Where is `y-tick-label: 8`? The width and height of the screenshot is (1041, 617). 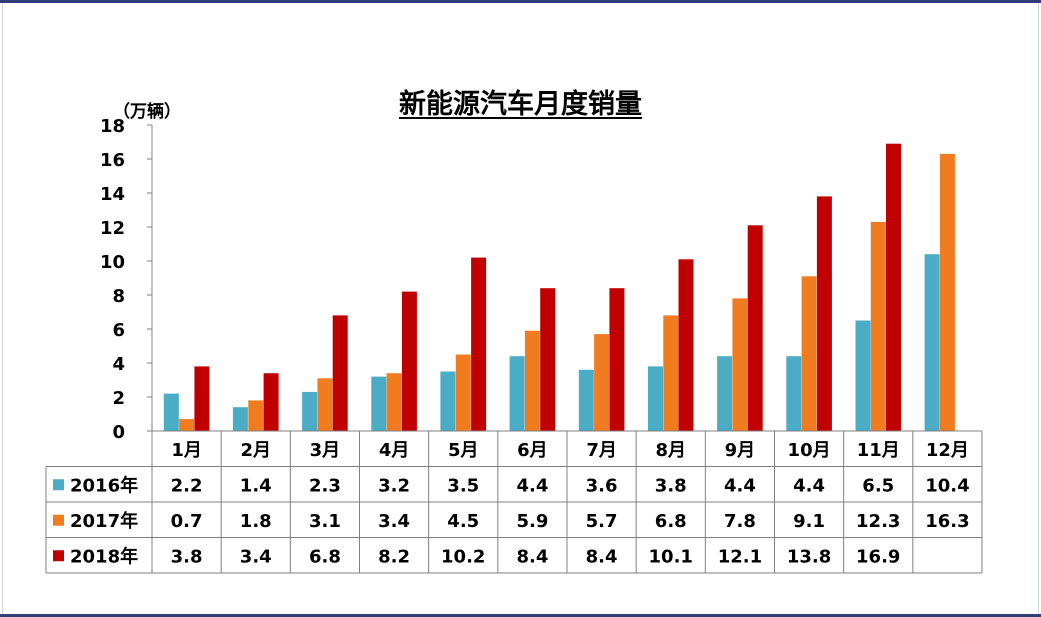
y-tick-label: 8 is located at coordinates (118, 296).